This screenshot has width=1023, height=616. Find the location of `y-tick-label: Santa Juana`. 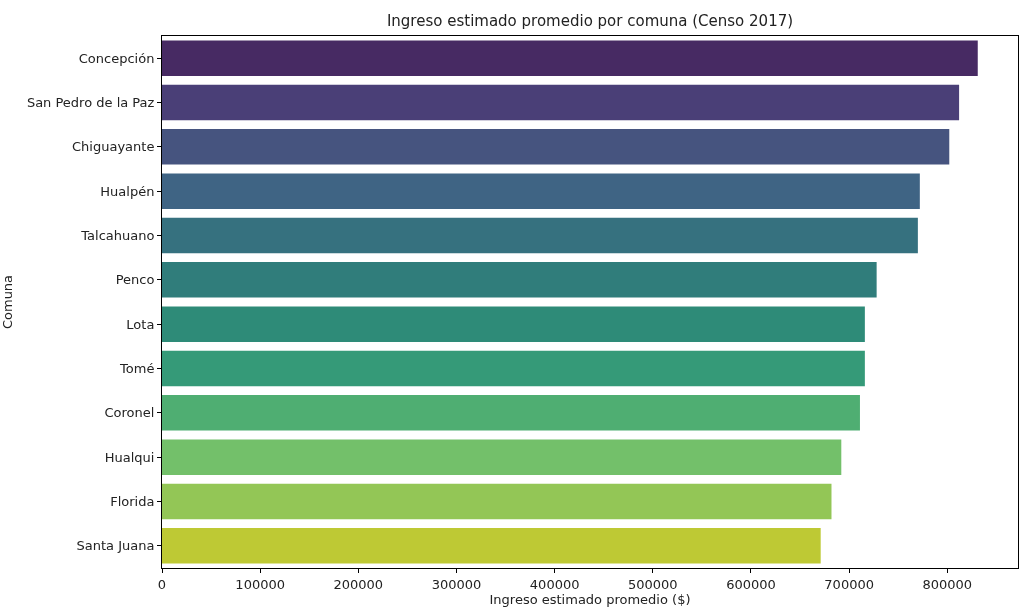

y-tick-label: Santa Juana is located at coordinates (115, 546).